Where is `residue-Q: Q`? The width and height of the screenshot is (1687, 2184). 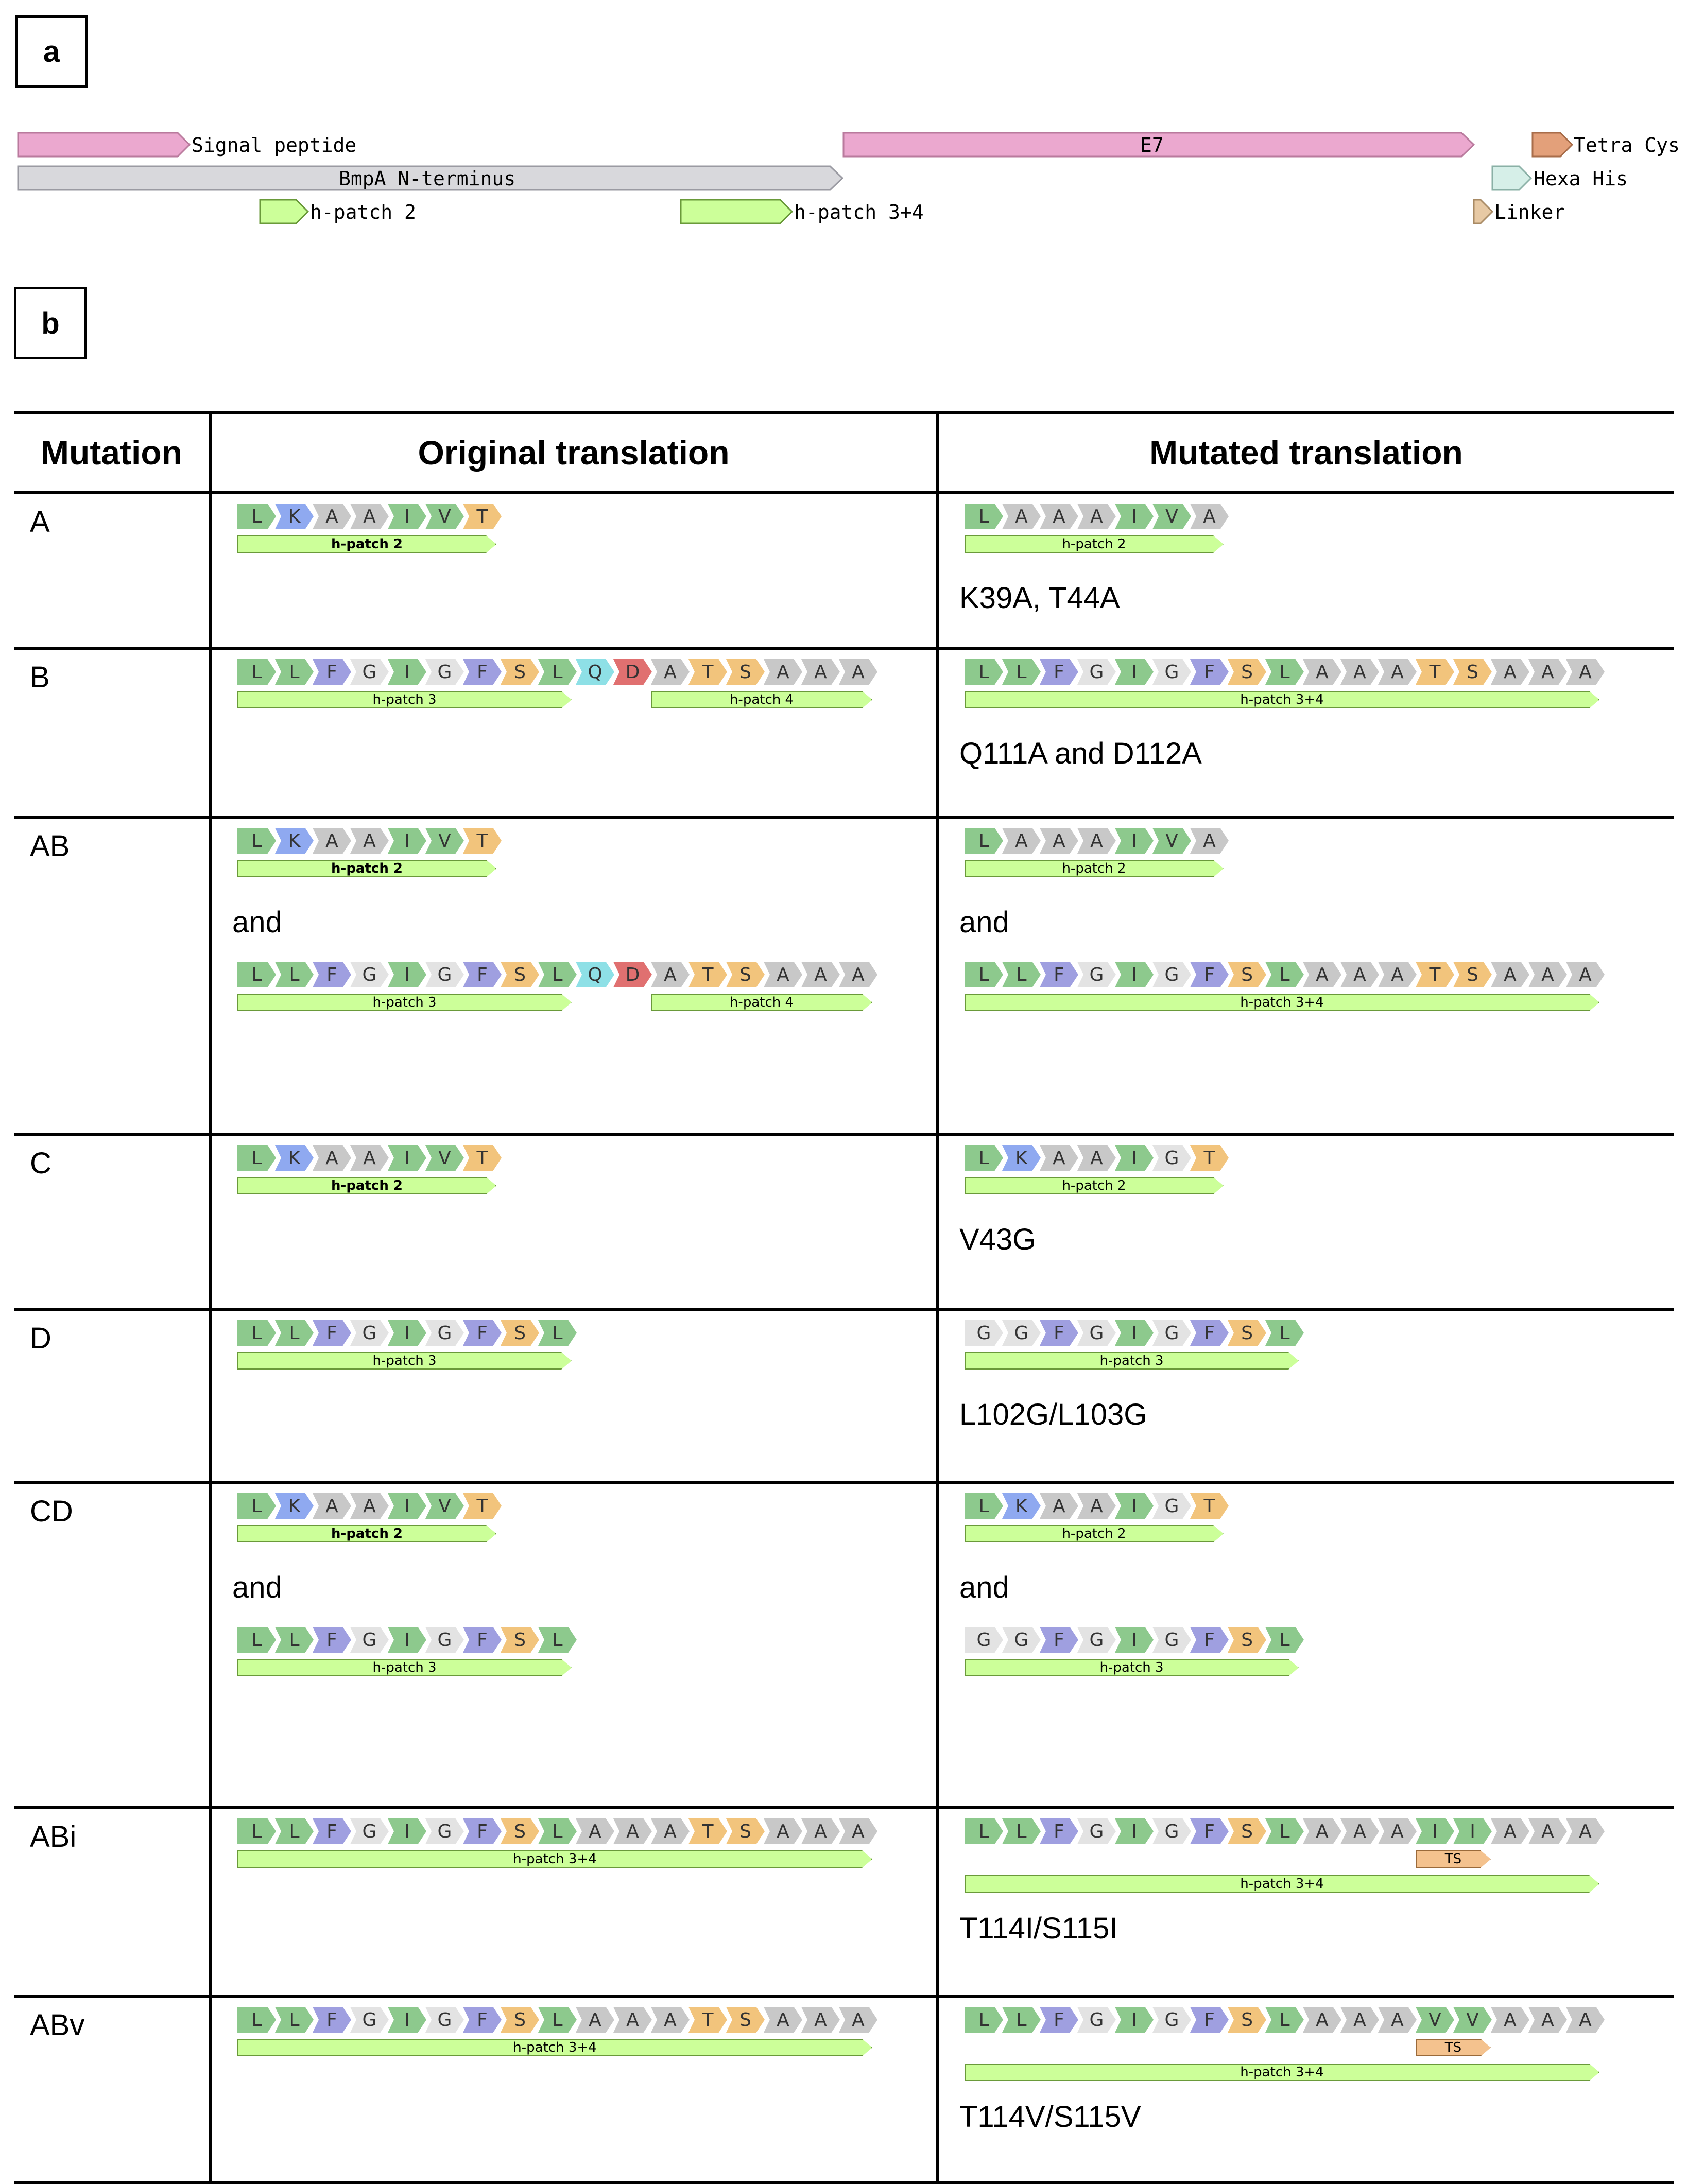 residue-Q: Q is located at coordinates (595, 672).